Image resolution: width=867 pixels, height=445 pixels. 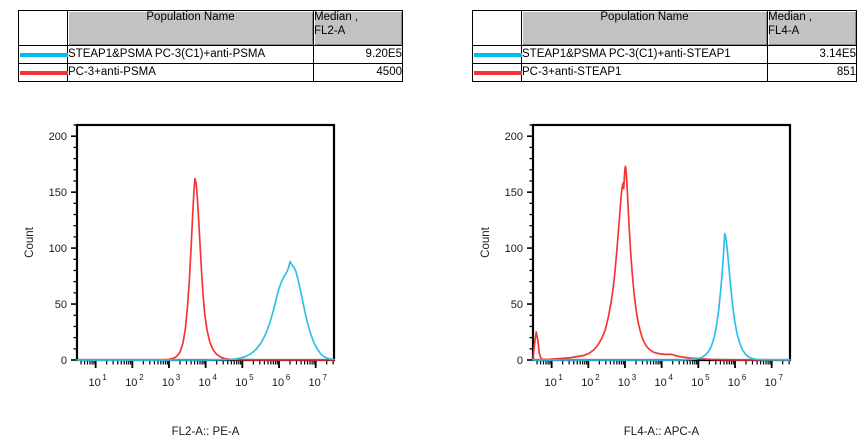 What do you see at coordinates (812, 72) in the screenshot?
I see `legend-median-value: 851` at bounding box center [812, 72].